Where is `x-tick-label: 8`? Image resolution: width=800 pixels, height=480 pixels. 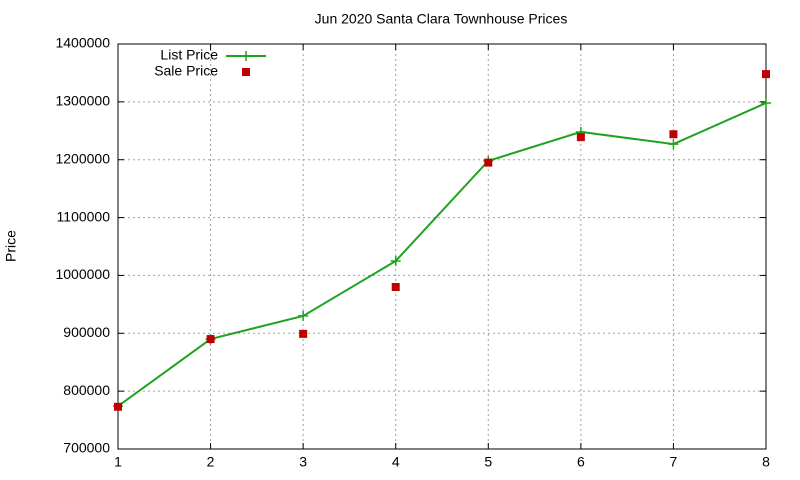
x-tick-label: 8 is located at coordinates (766, 462).